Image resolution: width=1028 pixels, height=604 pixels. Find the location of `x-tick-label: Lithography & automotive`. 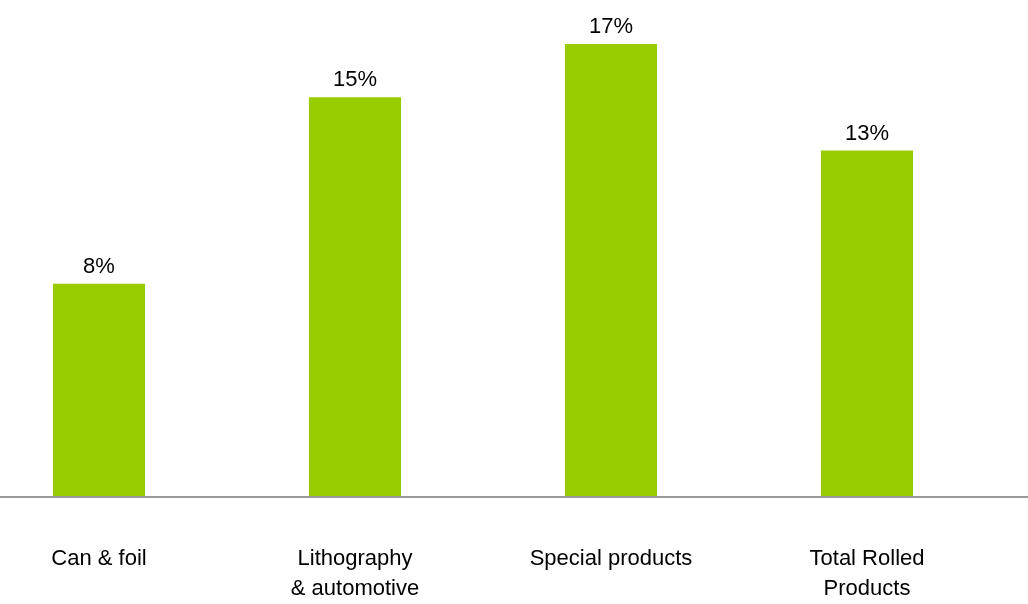

x-tick-label: Lithography & automotive is located at coordinates (355, 572).